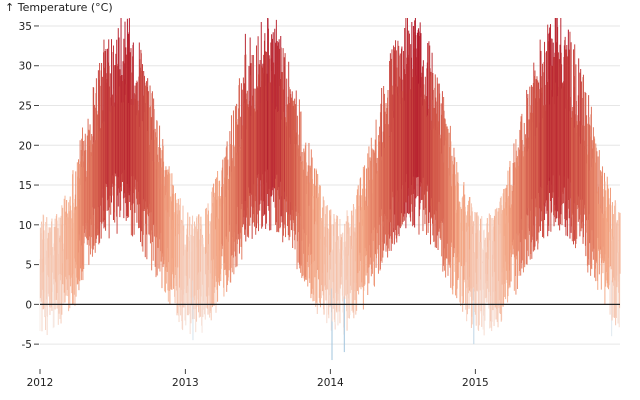  What do you see at coordinates (25, 146) in the screenshot?
I see `y-tick-label: 20` at bounding box center [25, 146].